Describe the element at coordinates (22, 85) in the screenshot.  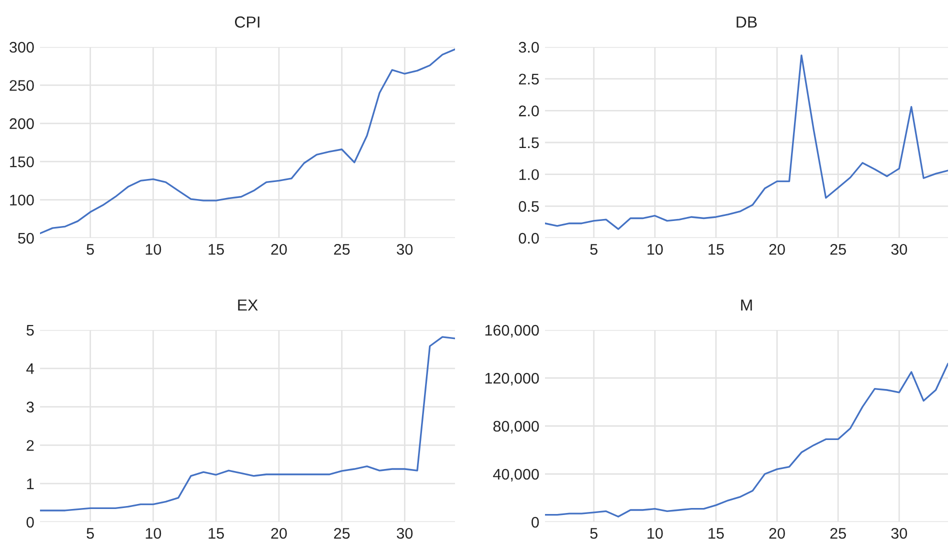
I see `y-tick-label: 250` at that location.